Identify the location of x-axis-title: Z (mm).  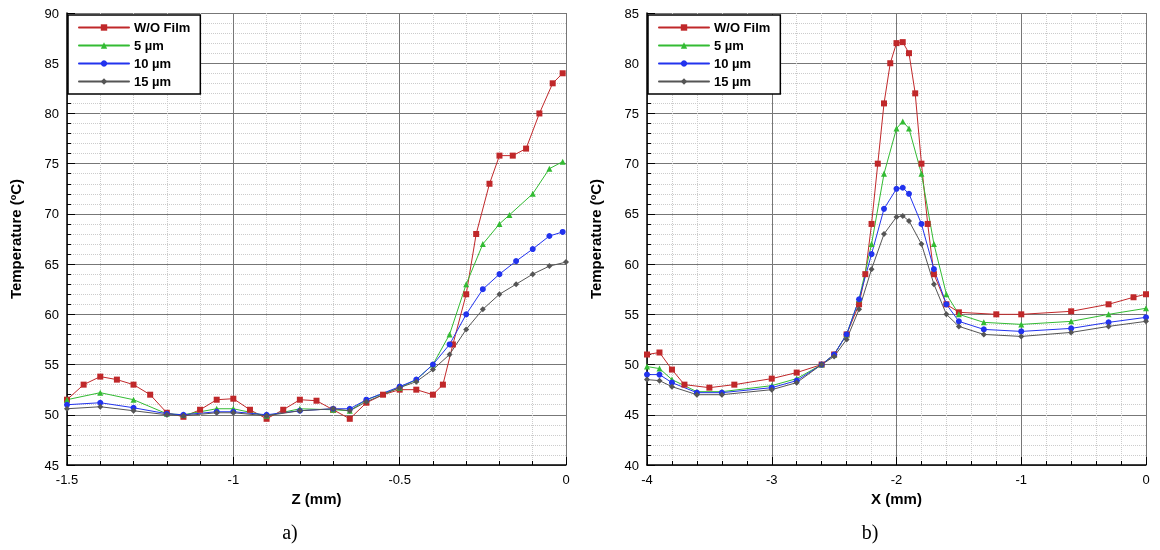
(316, 498).